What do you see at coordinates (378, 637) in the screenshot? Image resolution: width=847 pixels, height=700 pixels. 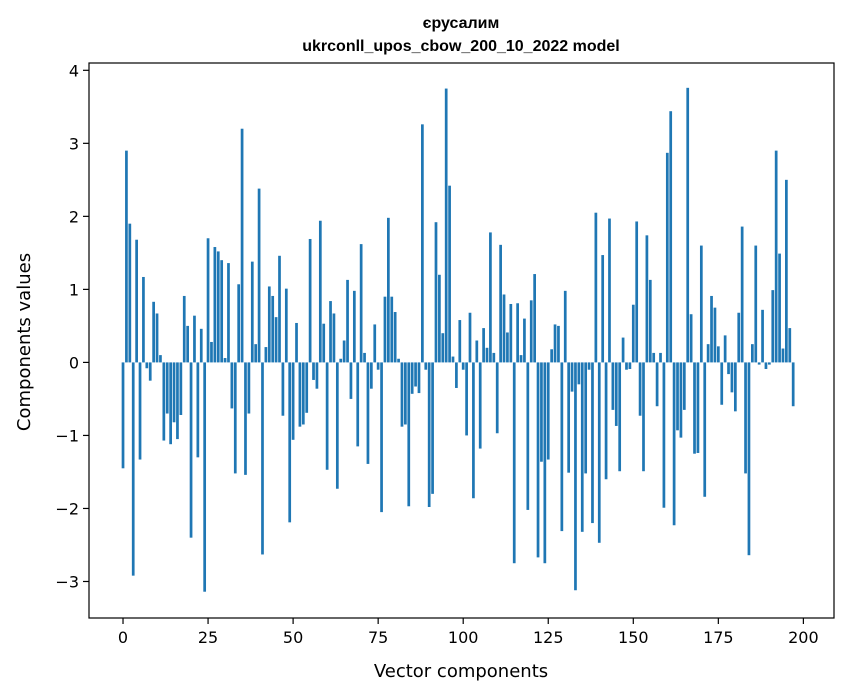 I see `x-tick-label: 75` at bounding box center [378, 637].